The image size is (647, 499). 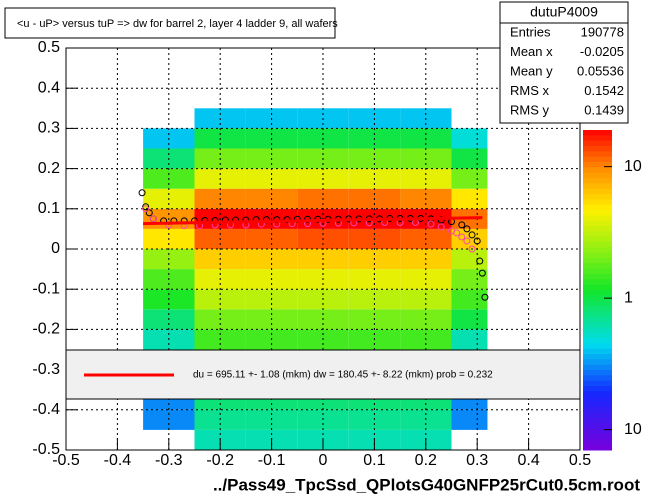 I want to click on fit-line, so click(x=313, y=221).